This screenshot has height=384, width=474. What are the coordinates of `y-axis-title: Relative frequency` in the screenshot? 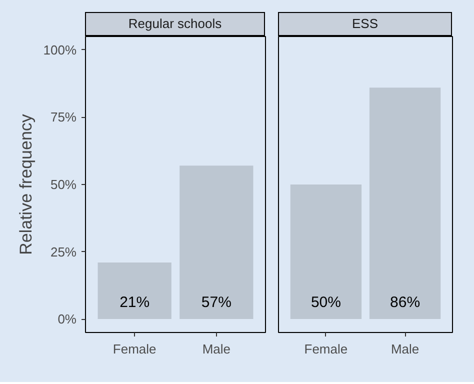 It's located at (26, 184).